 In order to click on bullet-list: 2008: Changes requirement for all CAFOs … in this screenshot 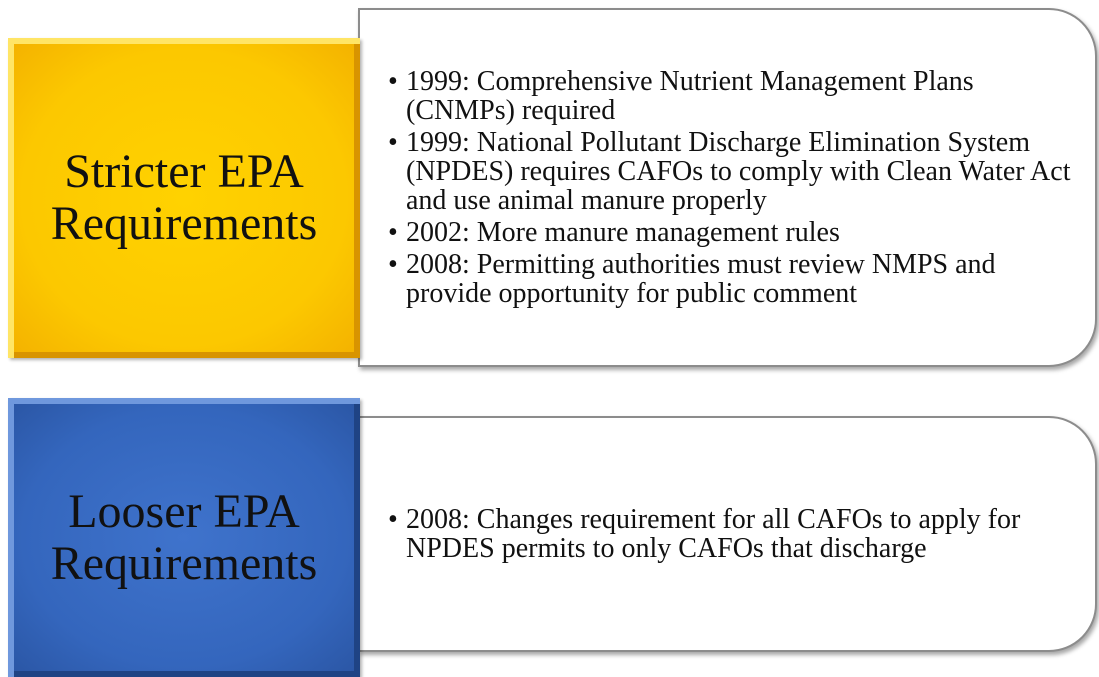, I will do `click(727, 534)`.